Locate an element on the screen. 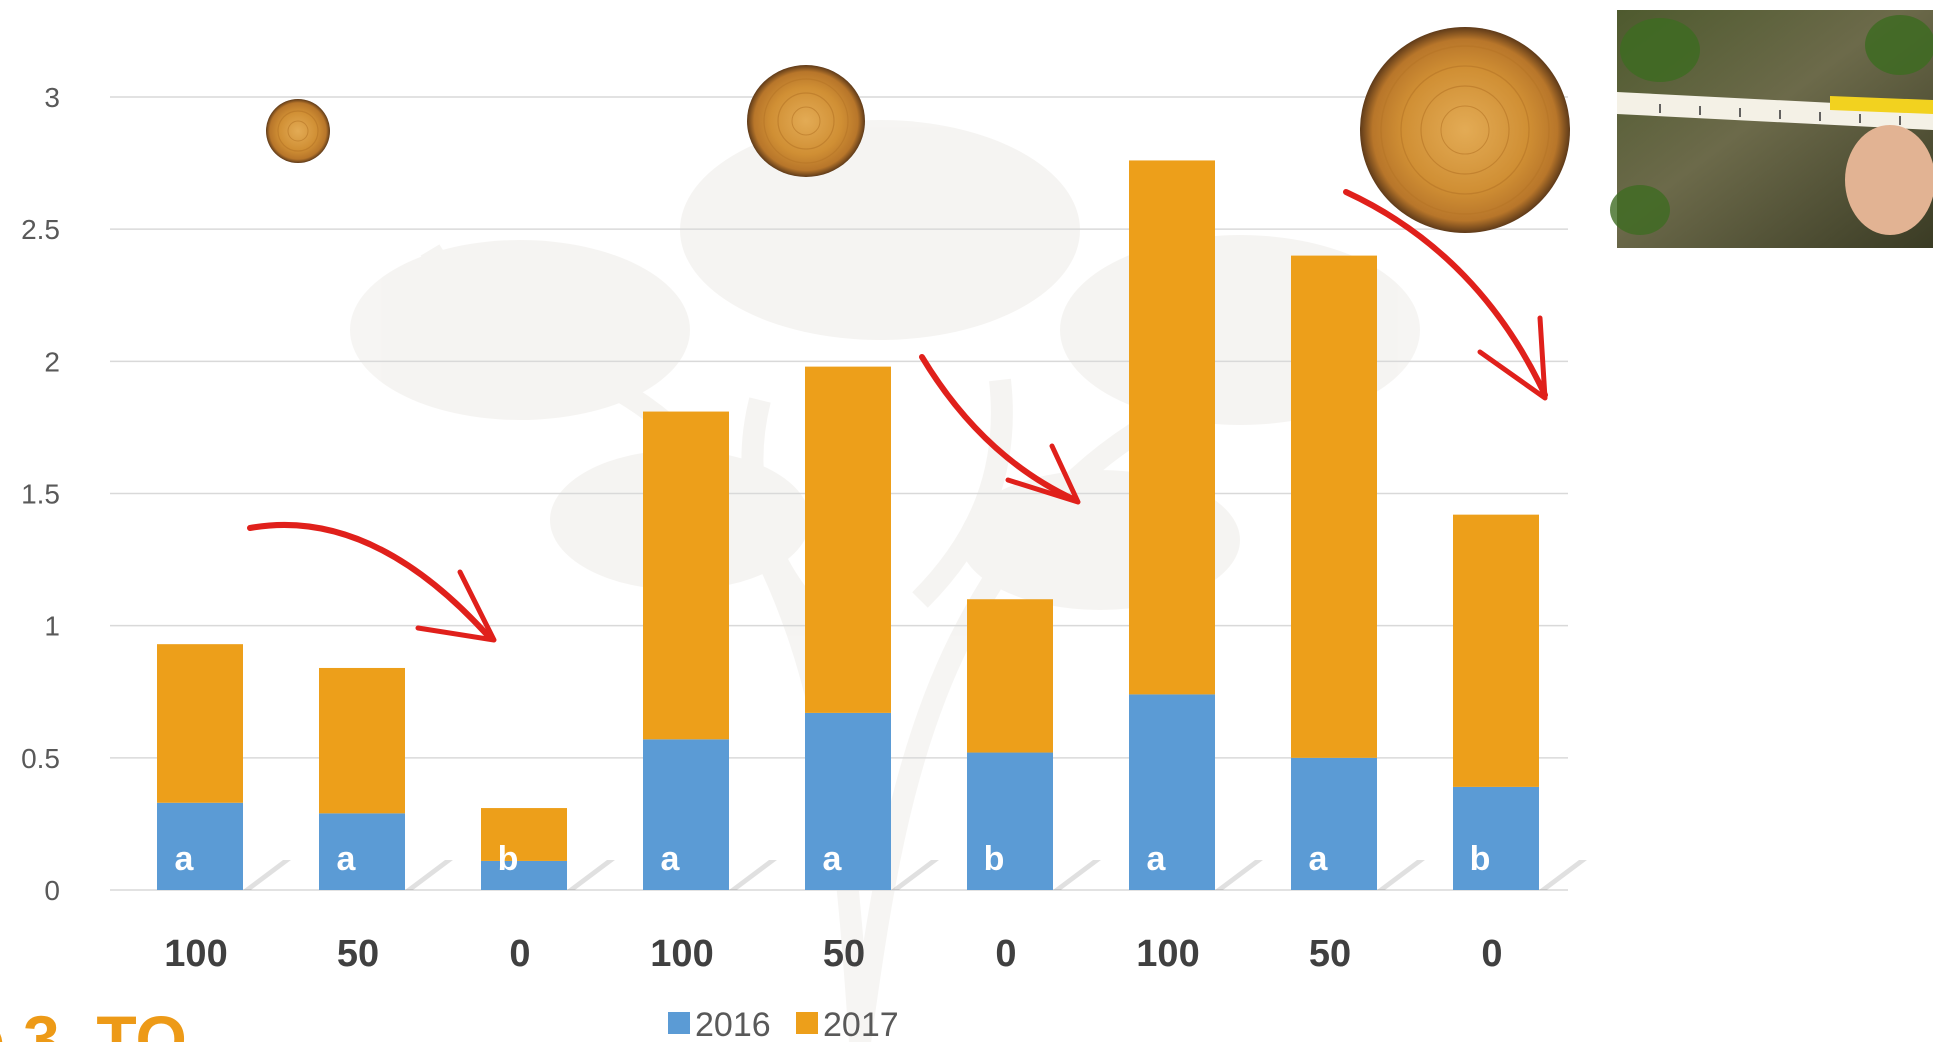 Image resolution: width=1933 pixels, height=1042 pixels. small-disc-icon is located at coordinates (298, 131).